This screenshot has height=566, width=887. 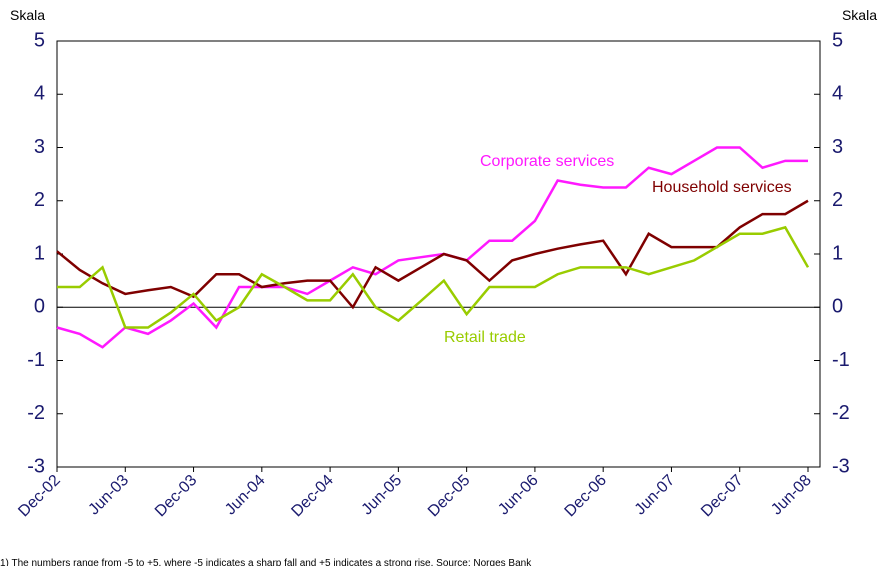 I want to click on y-tick-label: 5, so click(x=39, y=40).